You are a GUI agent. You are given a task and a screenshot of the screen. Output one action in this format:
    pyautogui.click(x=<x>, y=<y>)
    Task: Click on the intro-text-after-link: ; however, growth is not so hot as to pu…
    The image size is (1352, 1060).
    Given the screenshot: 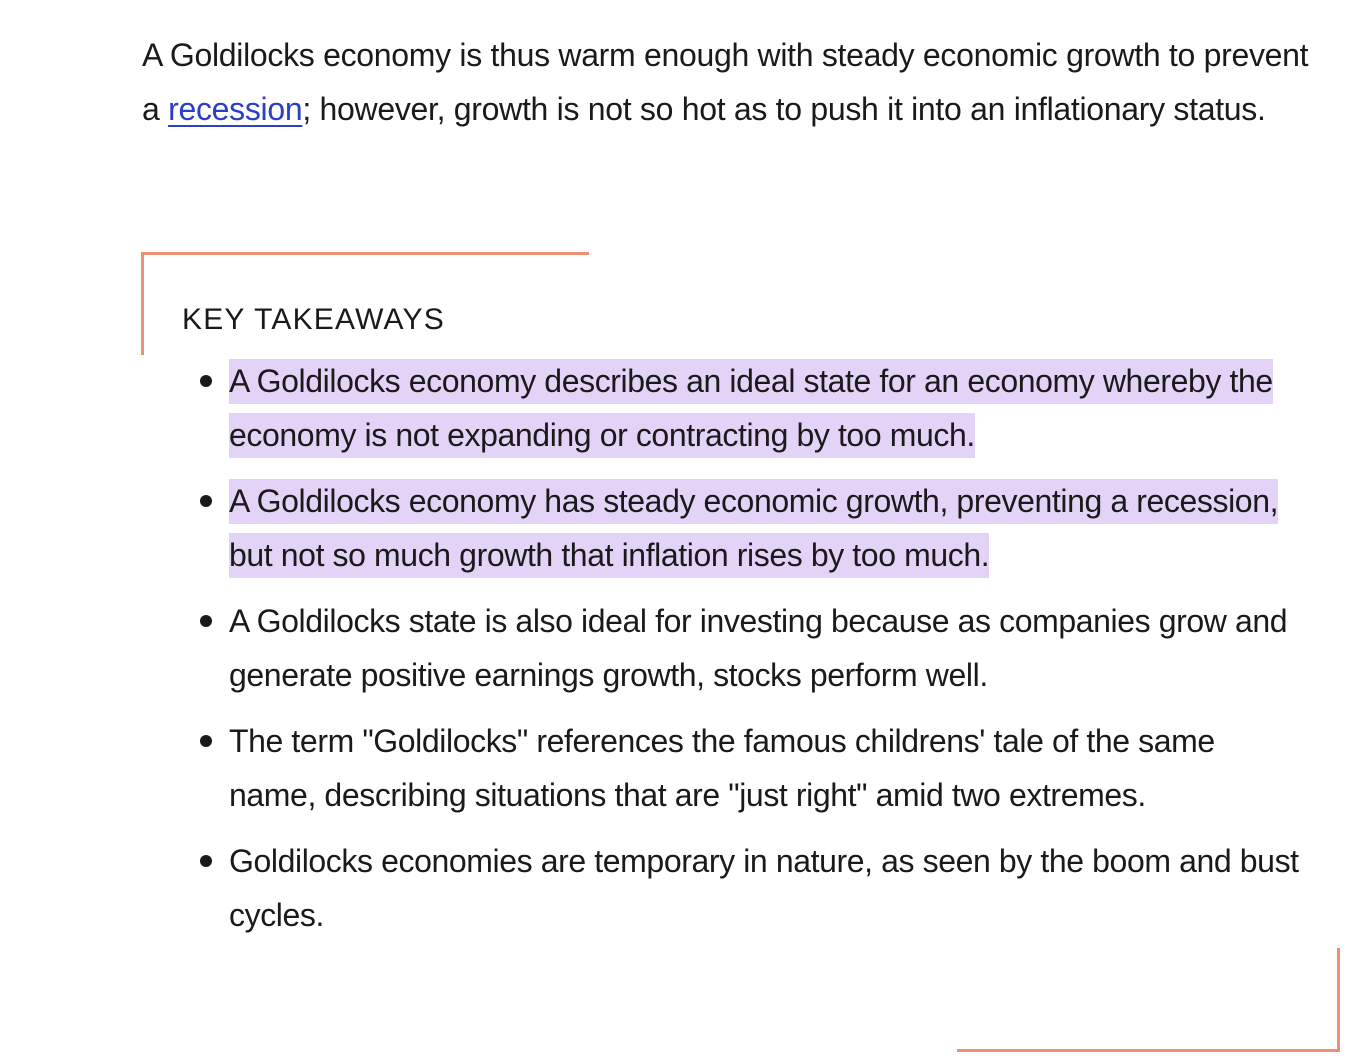 What is the action you would take?
    pyautogui.click(x=784, y=109)
    